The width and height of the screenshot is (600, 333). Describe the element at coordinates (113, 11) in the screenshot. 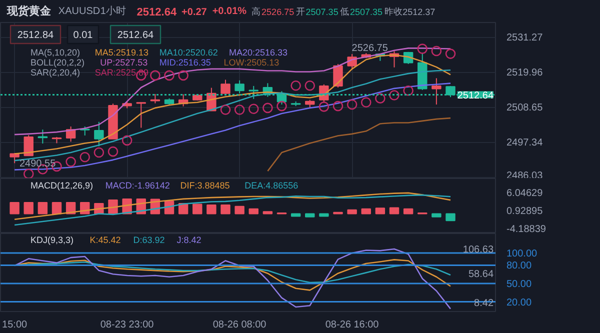

I see `text: 1小时` at that location.